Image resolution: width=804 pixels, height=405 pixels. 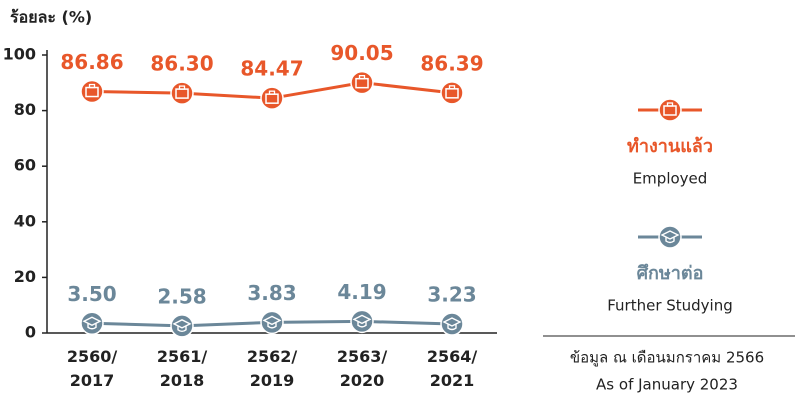 I want to click on x-tick-label: 2561/ 2018, so click(x=182, y=368).